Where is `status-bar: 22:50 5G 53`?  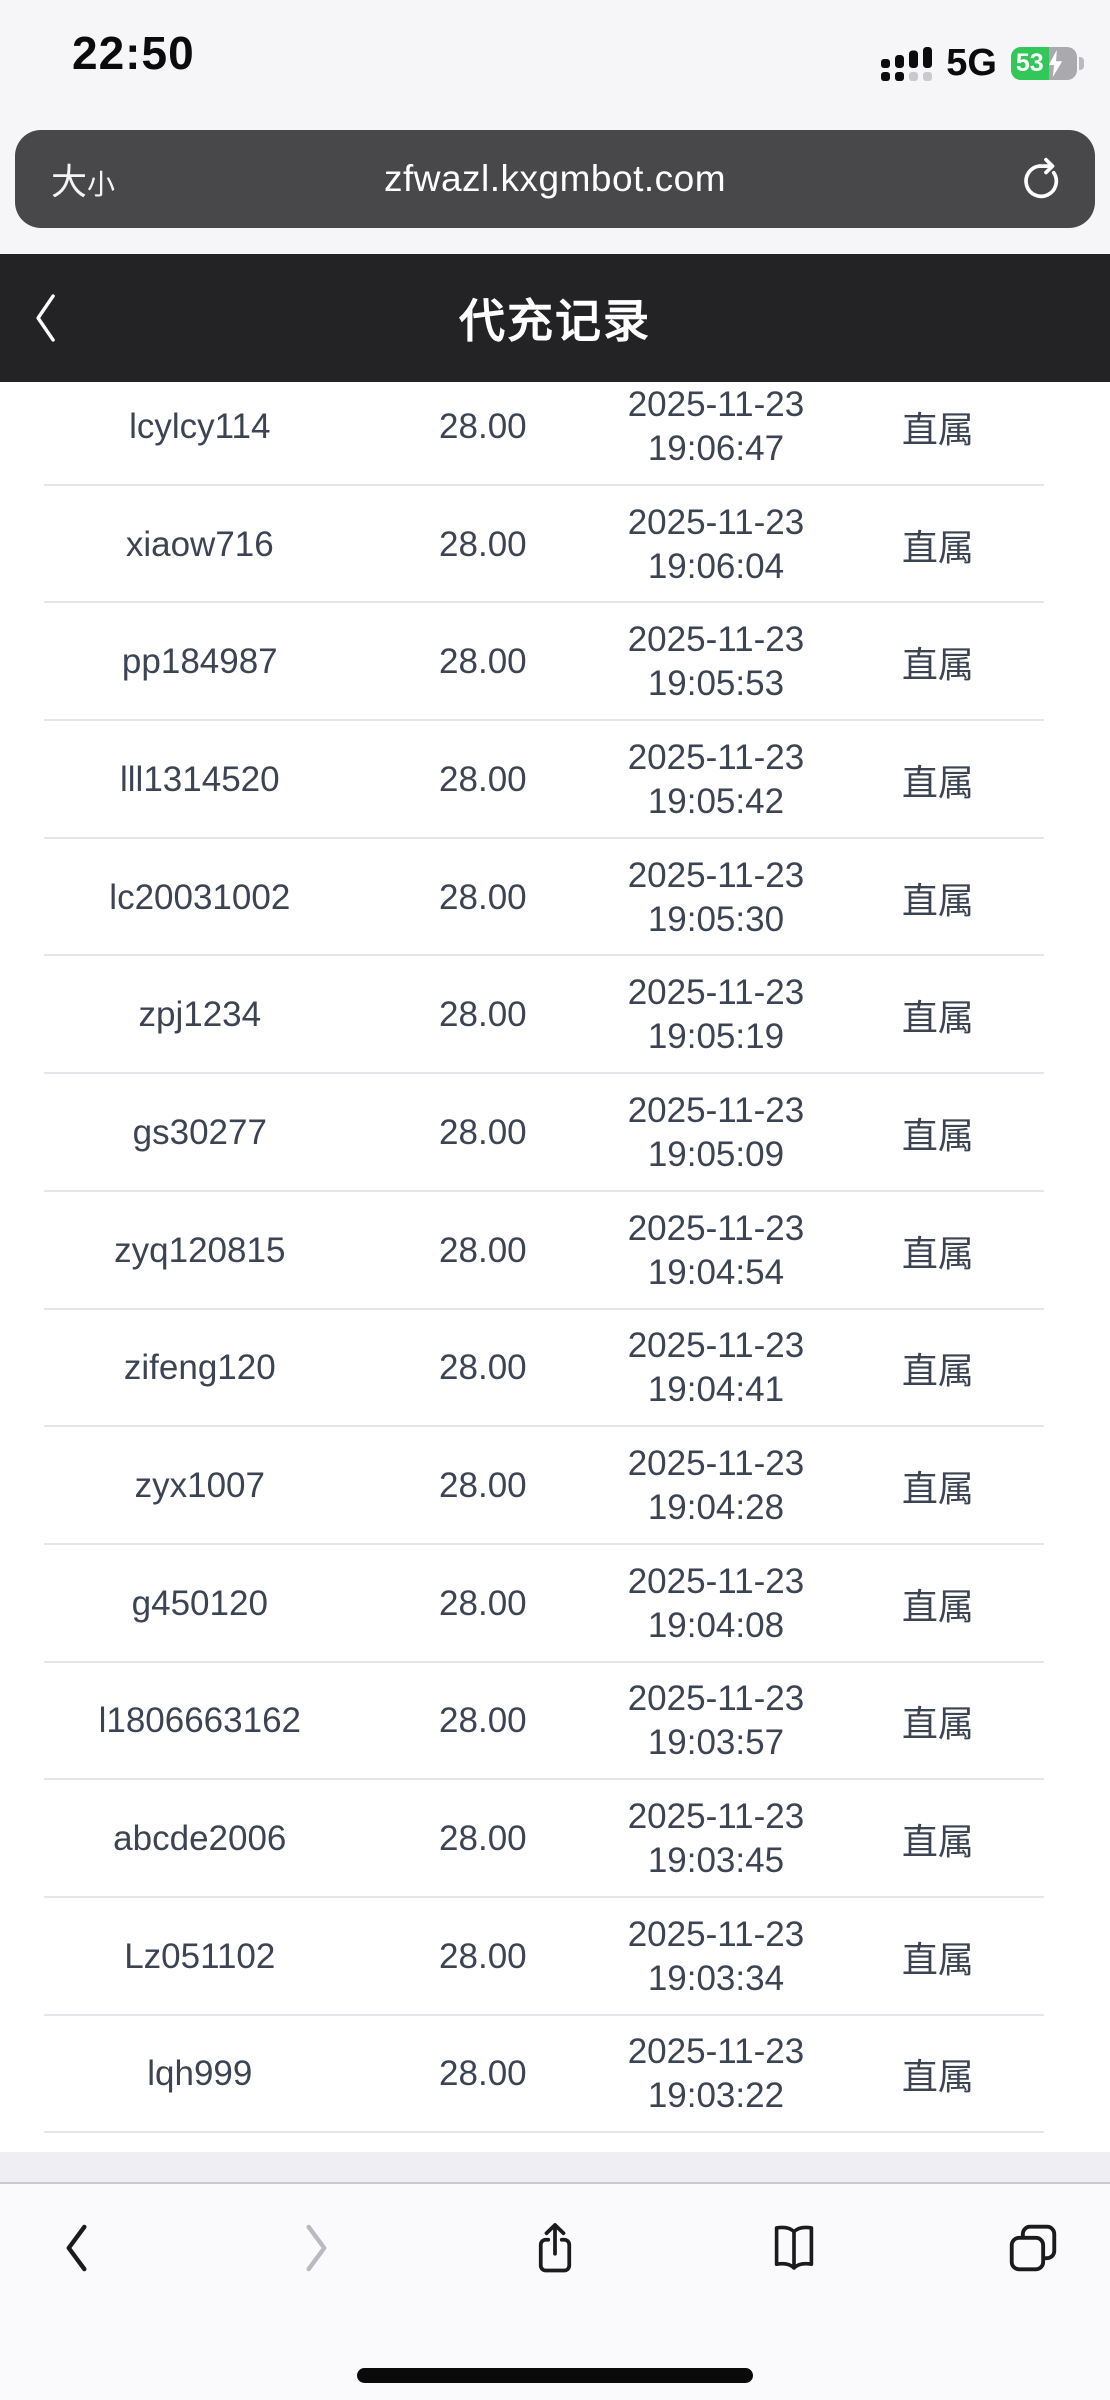 status-bar: 22:50 5G 53 is located at coordinates (555, 60).